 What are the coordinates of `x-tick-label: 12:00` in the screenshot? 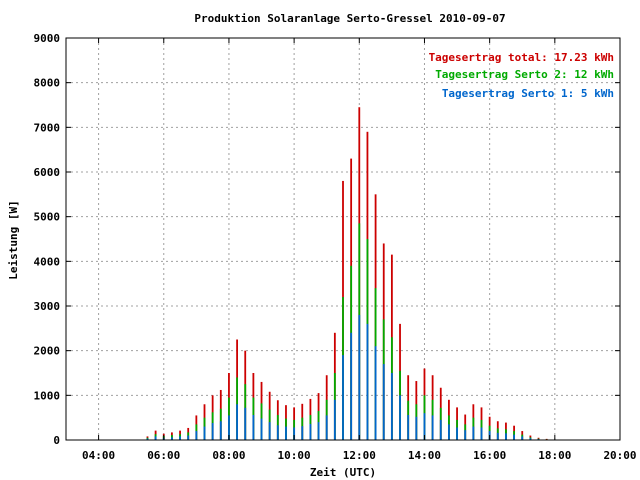 It's located at (359, 455).